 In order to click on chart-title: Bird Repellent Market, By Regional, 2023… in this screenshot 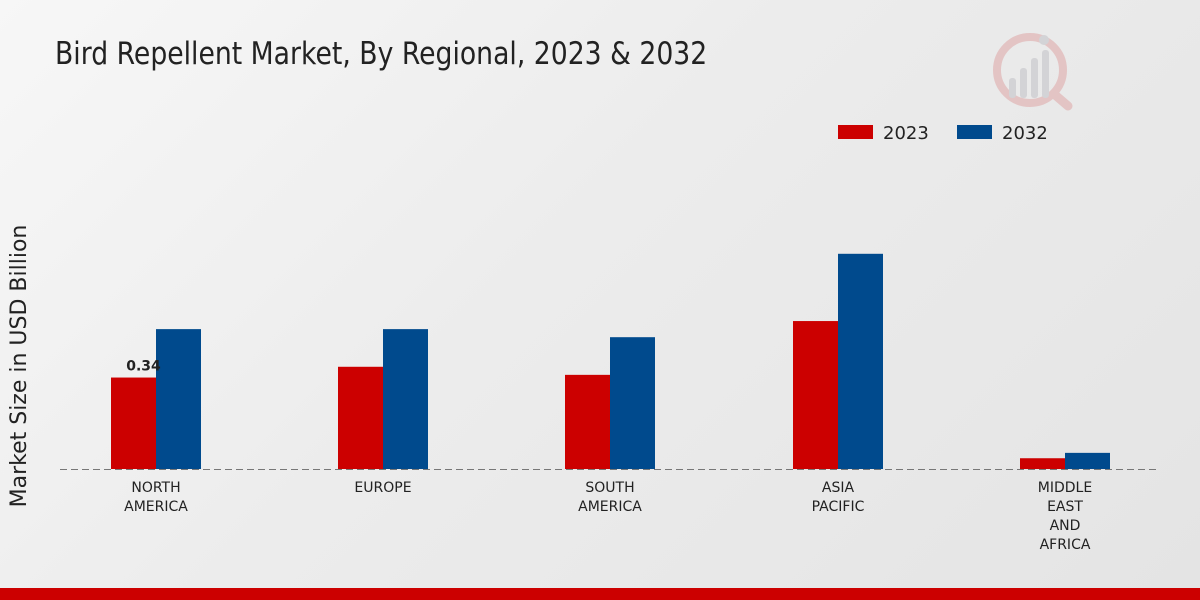, I will do `click(381, 54)`.